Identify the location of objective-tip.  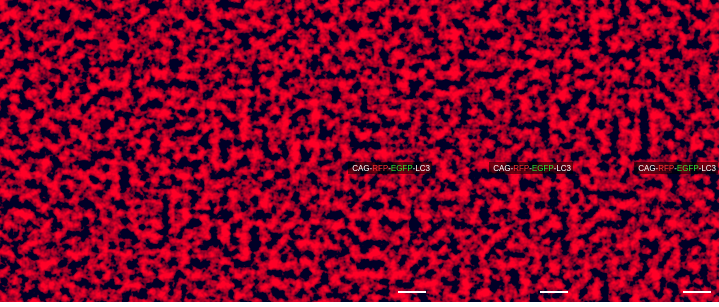
(75, 131).